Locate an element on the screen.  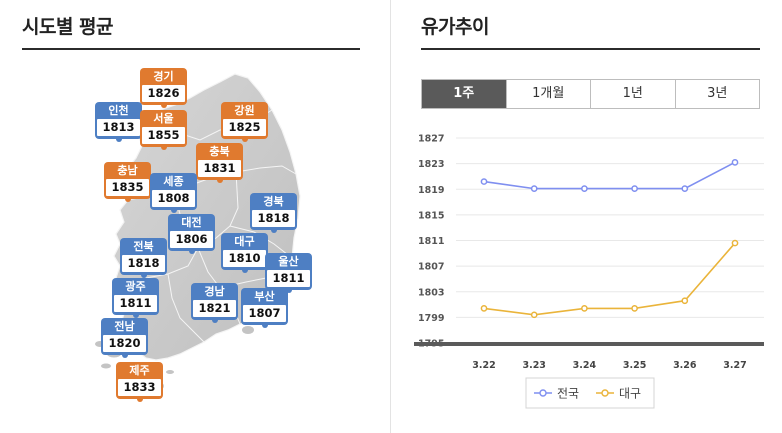
region-price: 1821 is located at coordinates (214, 308).